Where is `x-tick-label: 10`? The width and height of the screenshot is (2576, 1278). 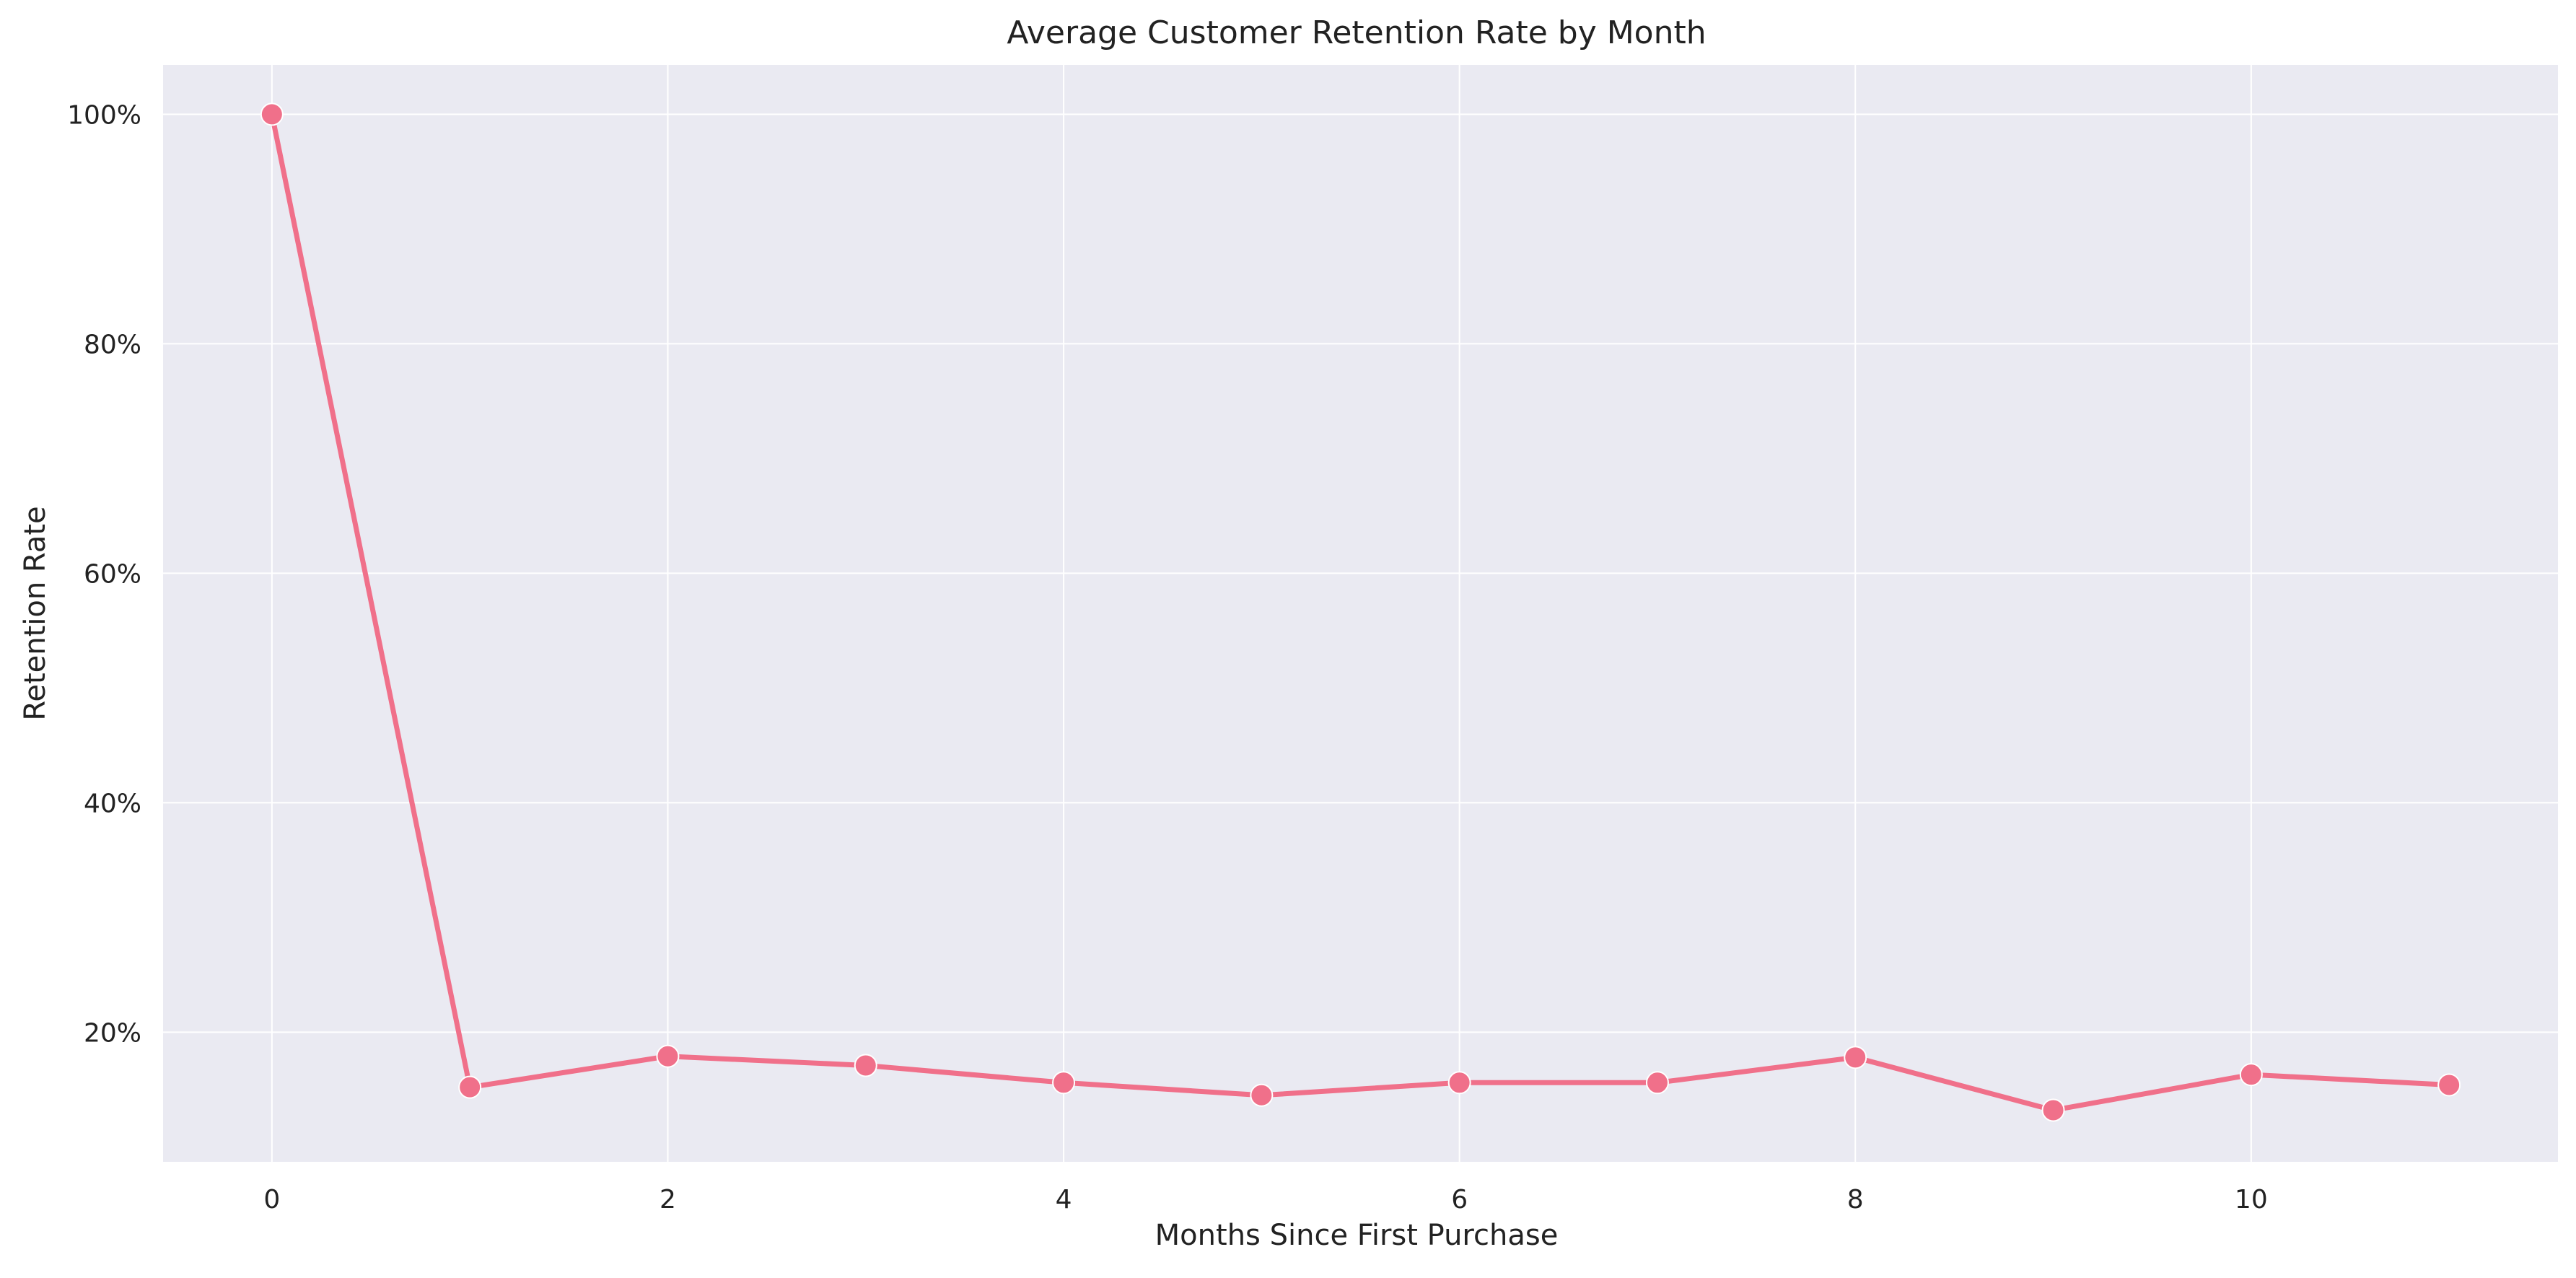
x-tick-label: 10 is located at coordinates (2251, 1199).